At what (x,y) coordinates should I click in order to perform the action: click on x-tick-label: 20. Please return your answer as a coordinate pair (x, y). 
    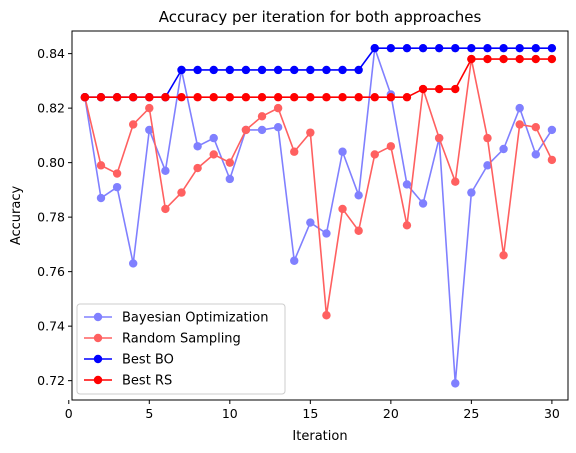
    Looking at the image, I should click on (391, 413).